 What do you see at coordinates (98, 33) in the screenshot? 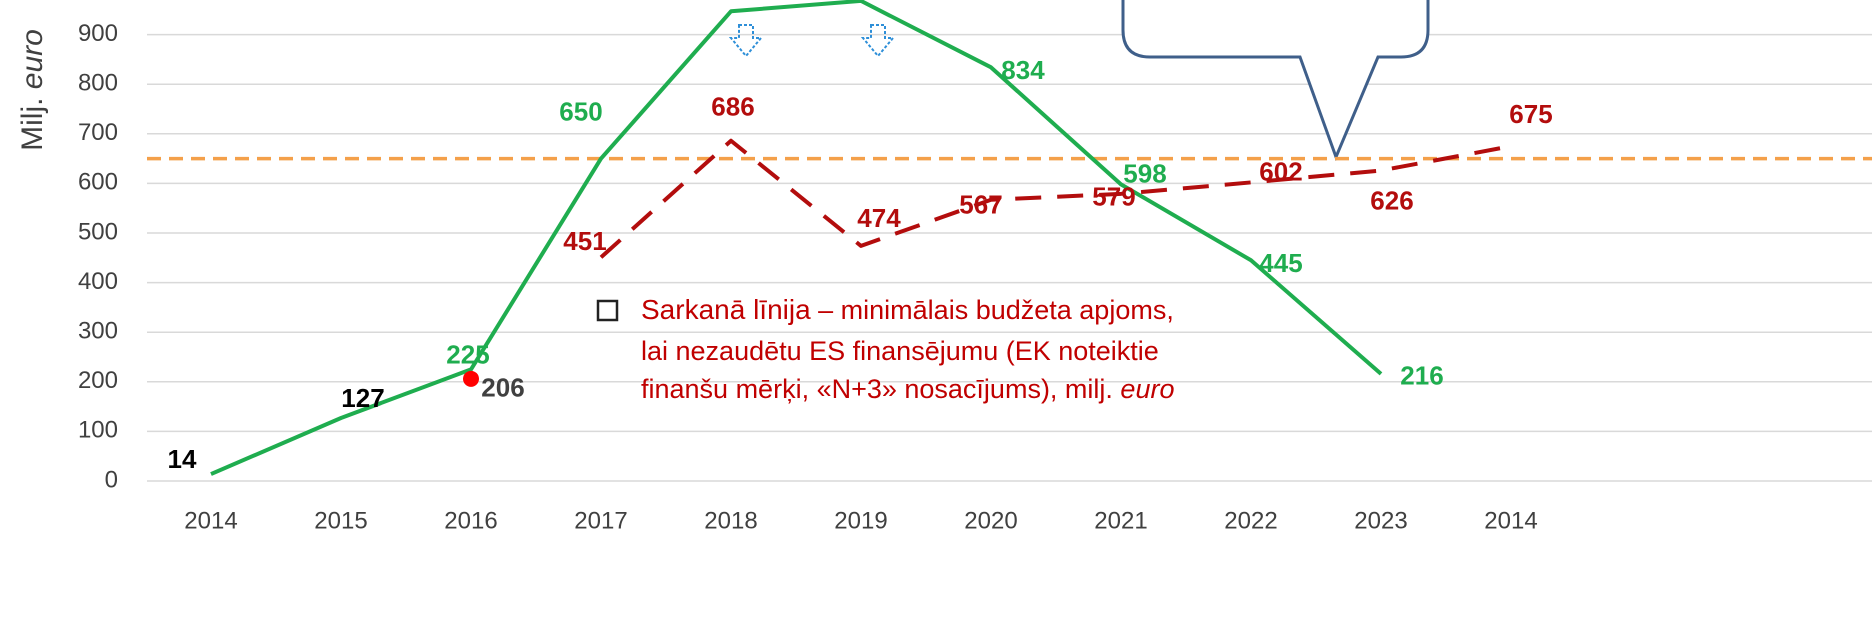
I see `y-tick-label: 900` at bounding box center [98, 33].